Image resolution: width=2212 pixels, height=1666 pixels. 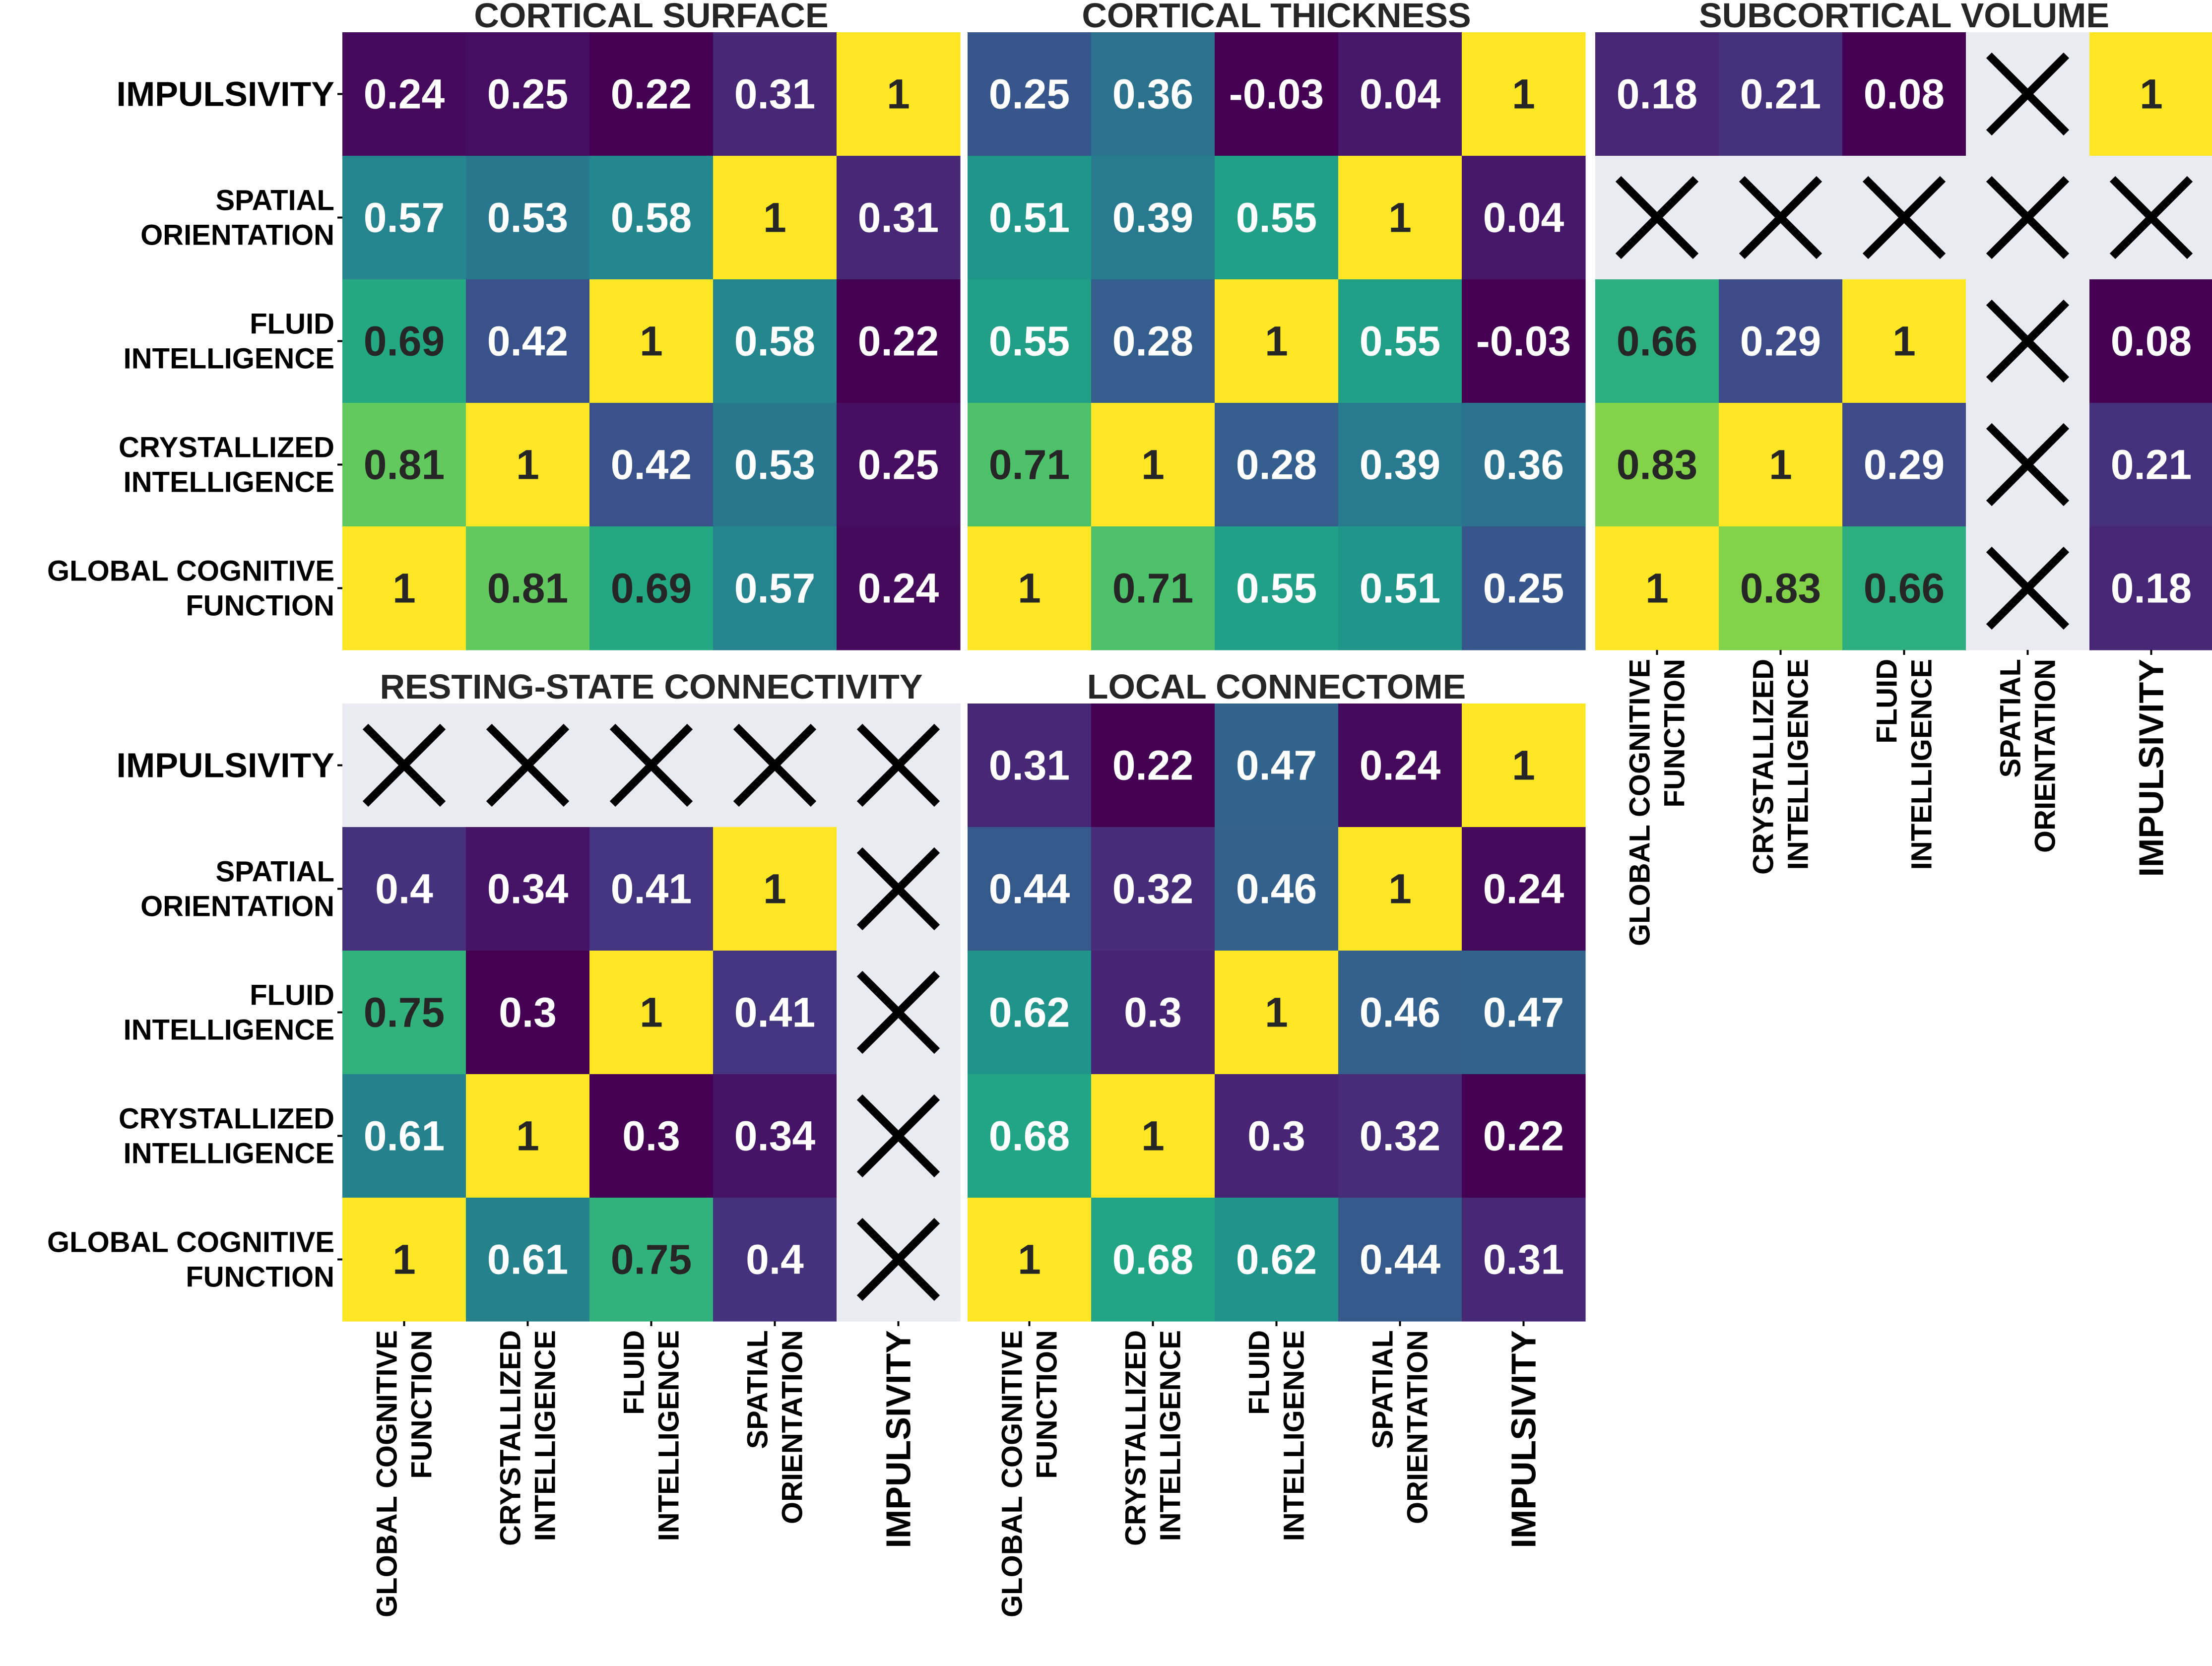 I want to click on cell-value-label: 0.66, so click(x=1904, y=589).